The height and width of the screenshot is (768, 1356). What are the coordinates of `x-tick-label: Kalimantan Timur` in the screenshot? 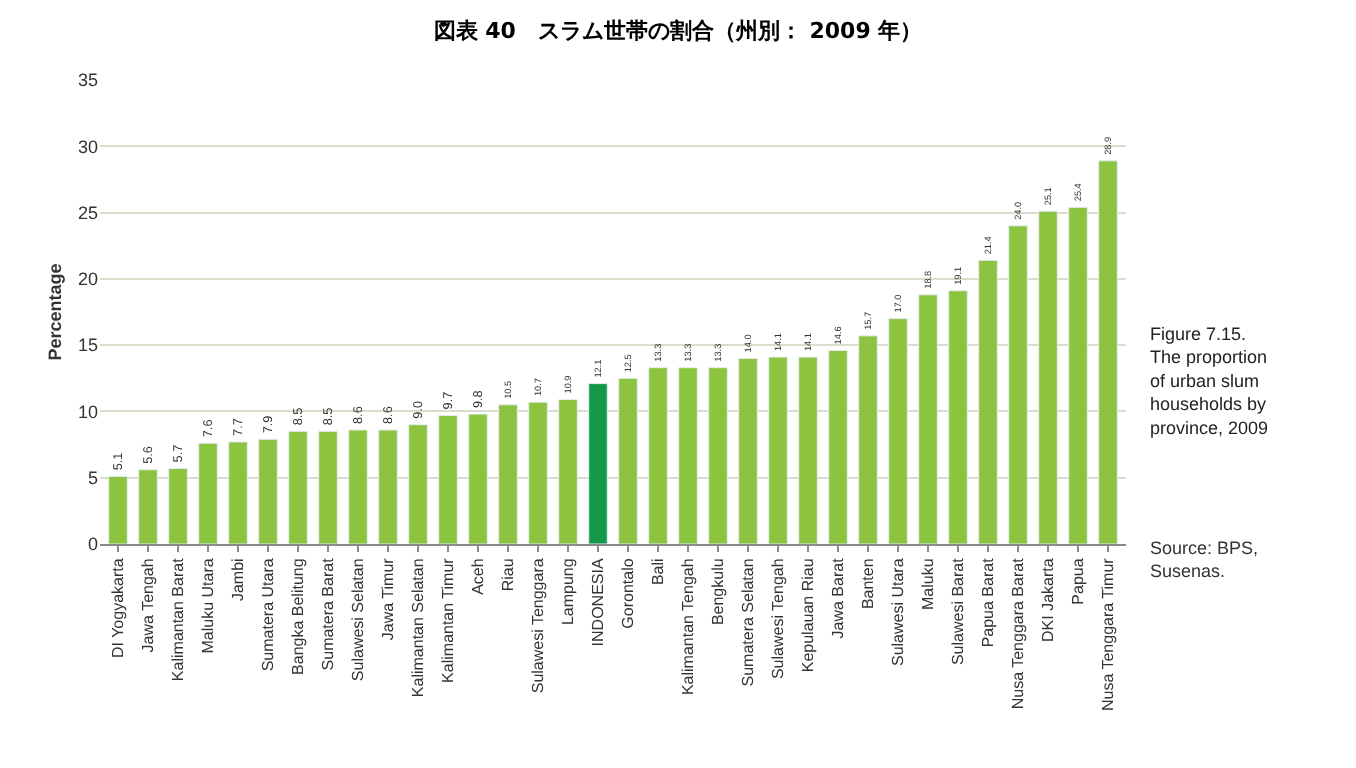 It's located at (448, 620).